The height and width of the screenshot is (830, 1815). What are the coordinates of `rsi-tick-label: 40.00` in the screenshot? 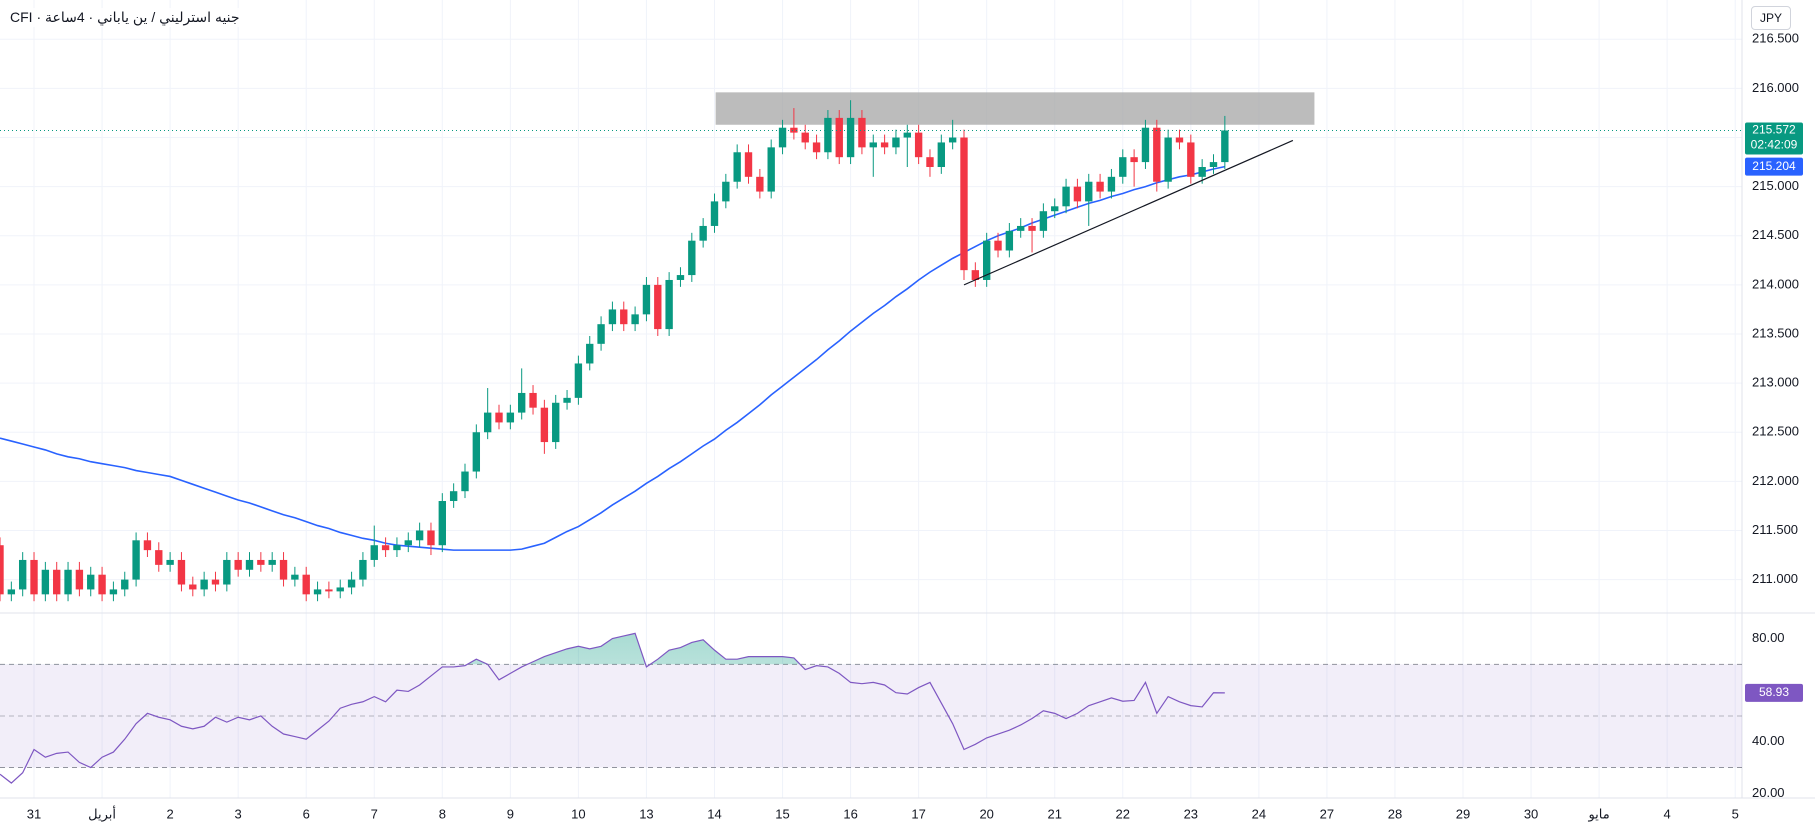 It's located at (1768, 740).